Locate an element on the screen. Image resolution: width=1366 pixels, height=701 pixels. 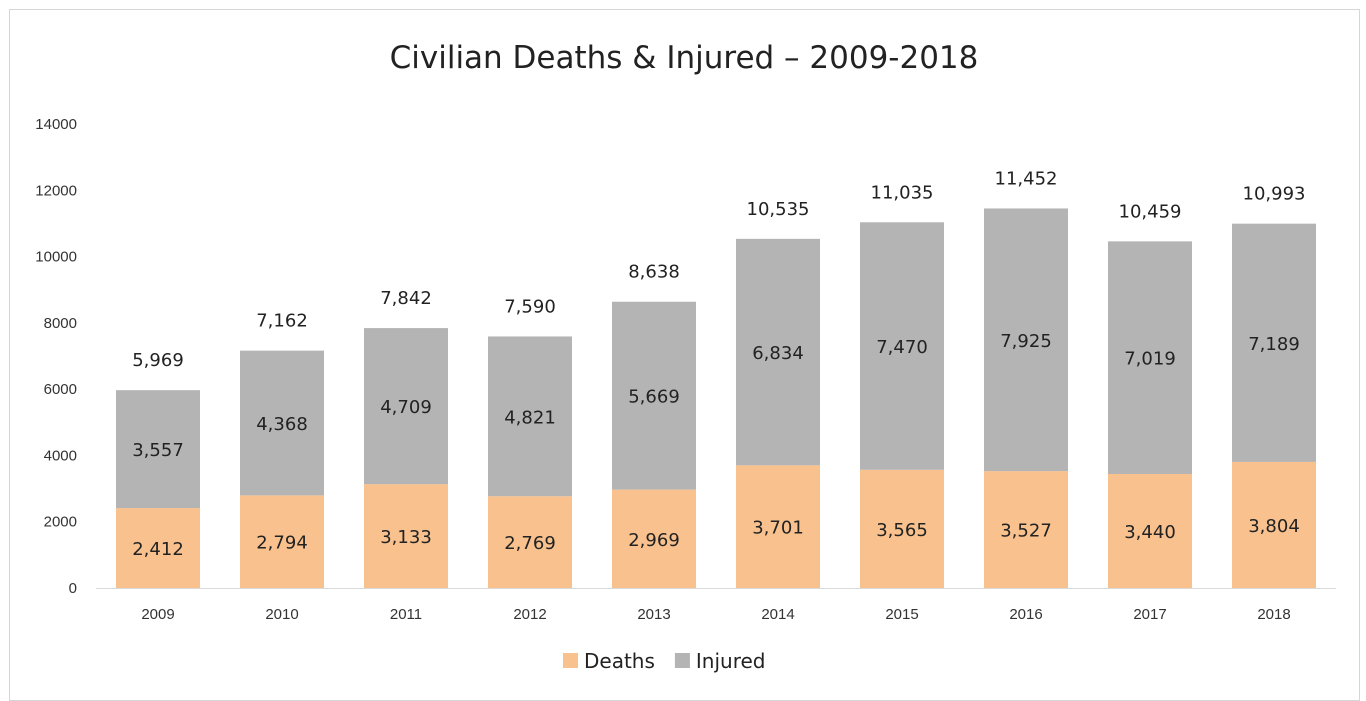
y-tick-label: 10000 is located at coordinates (56, 257).